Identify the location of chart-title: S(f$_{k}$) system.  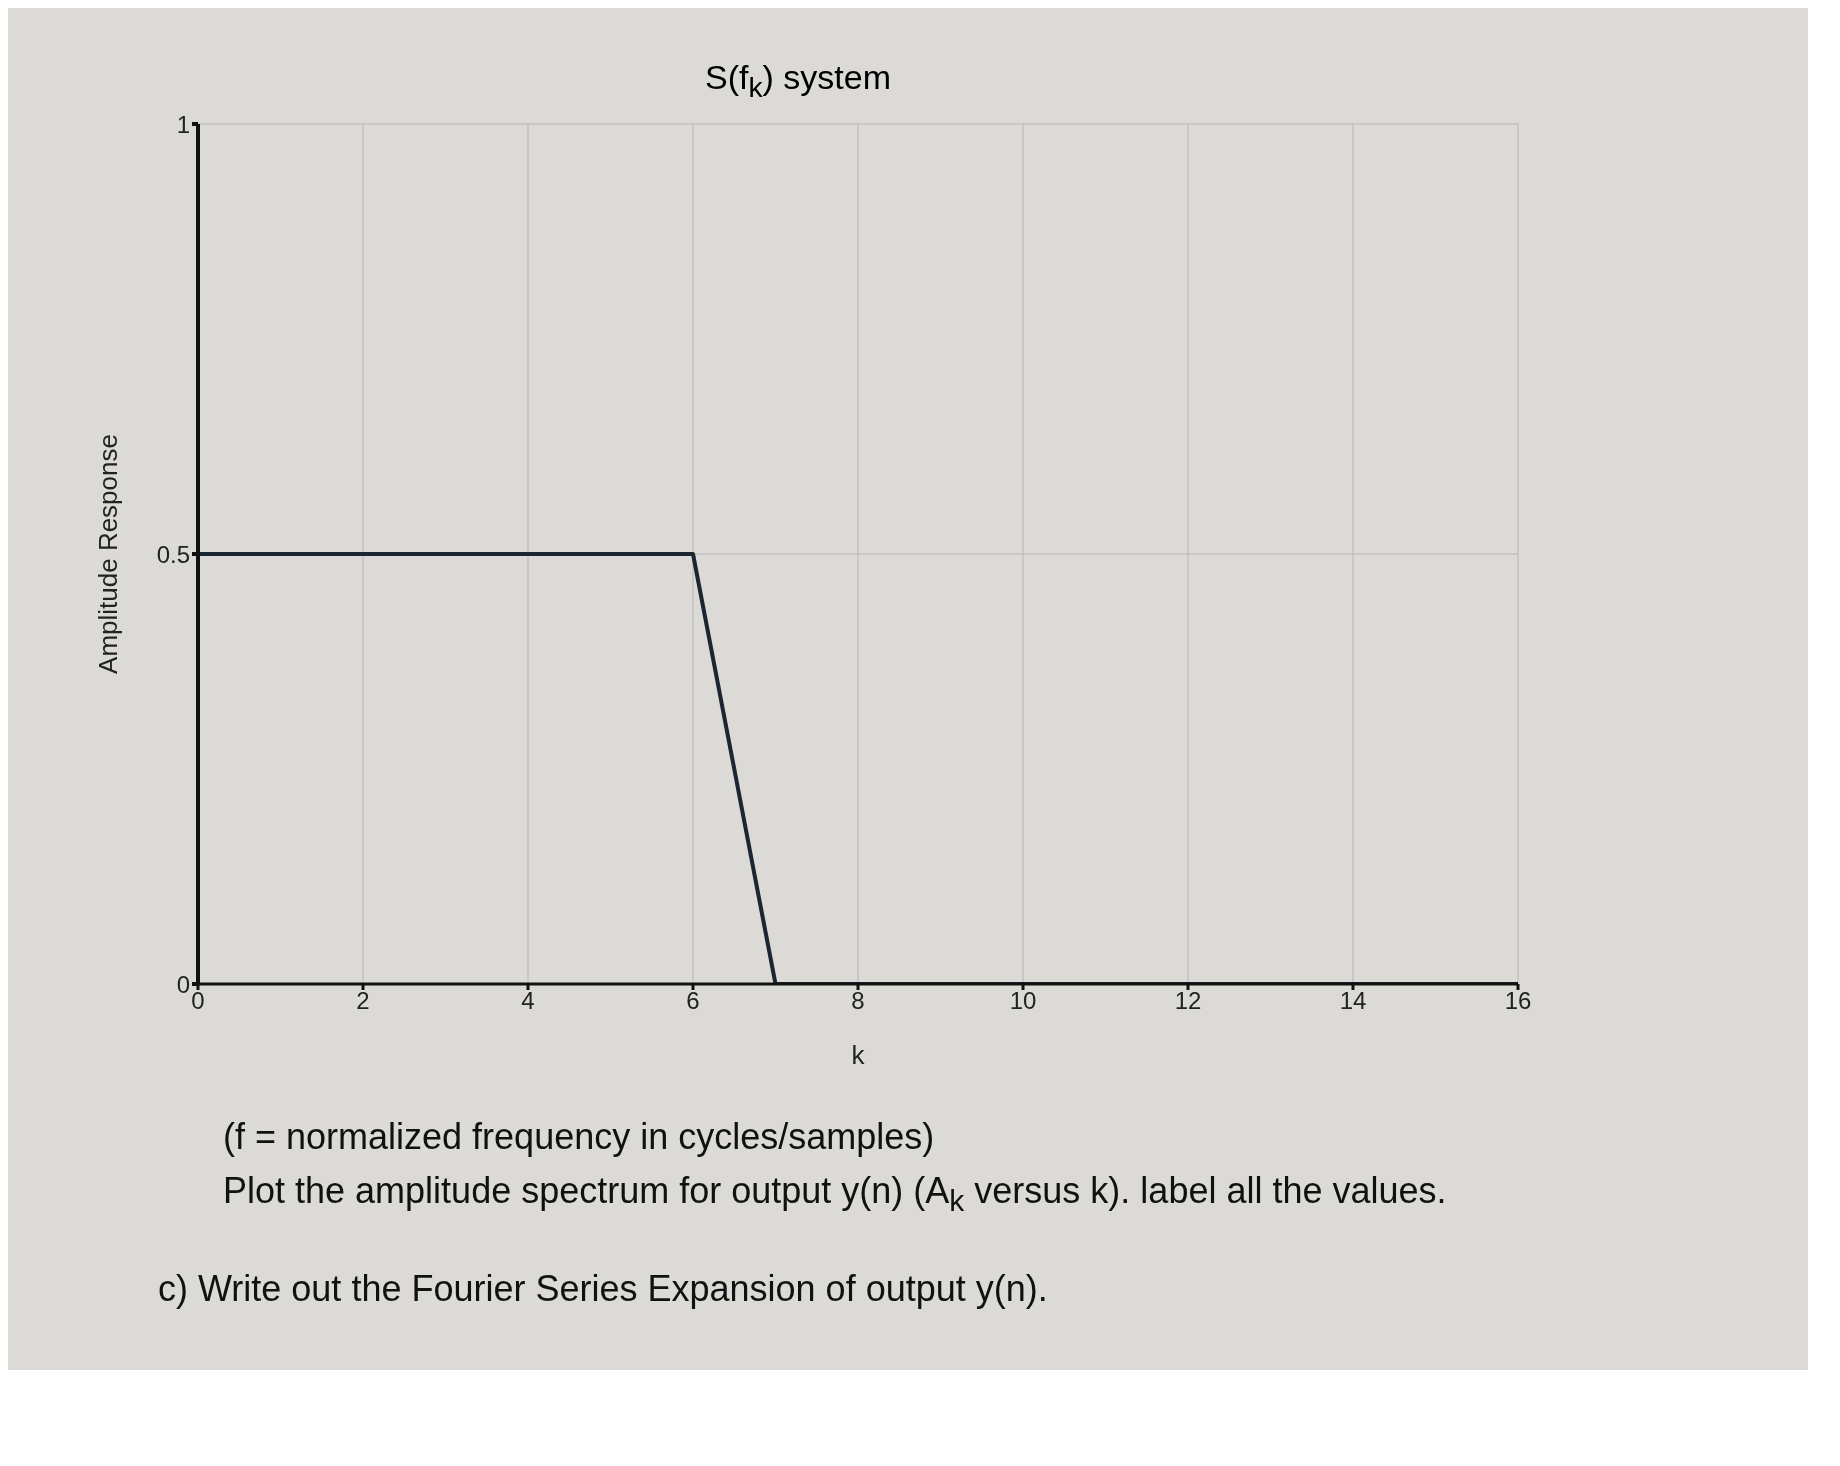
(798, 80).